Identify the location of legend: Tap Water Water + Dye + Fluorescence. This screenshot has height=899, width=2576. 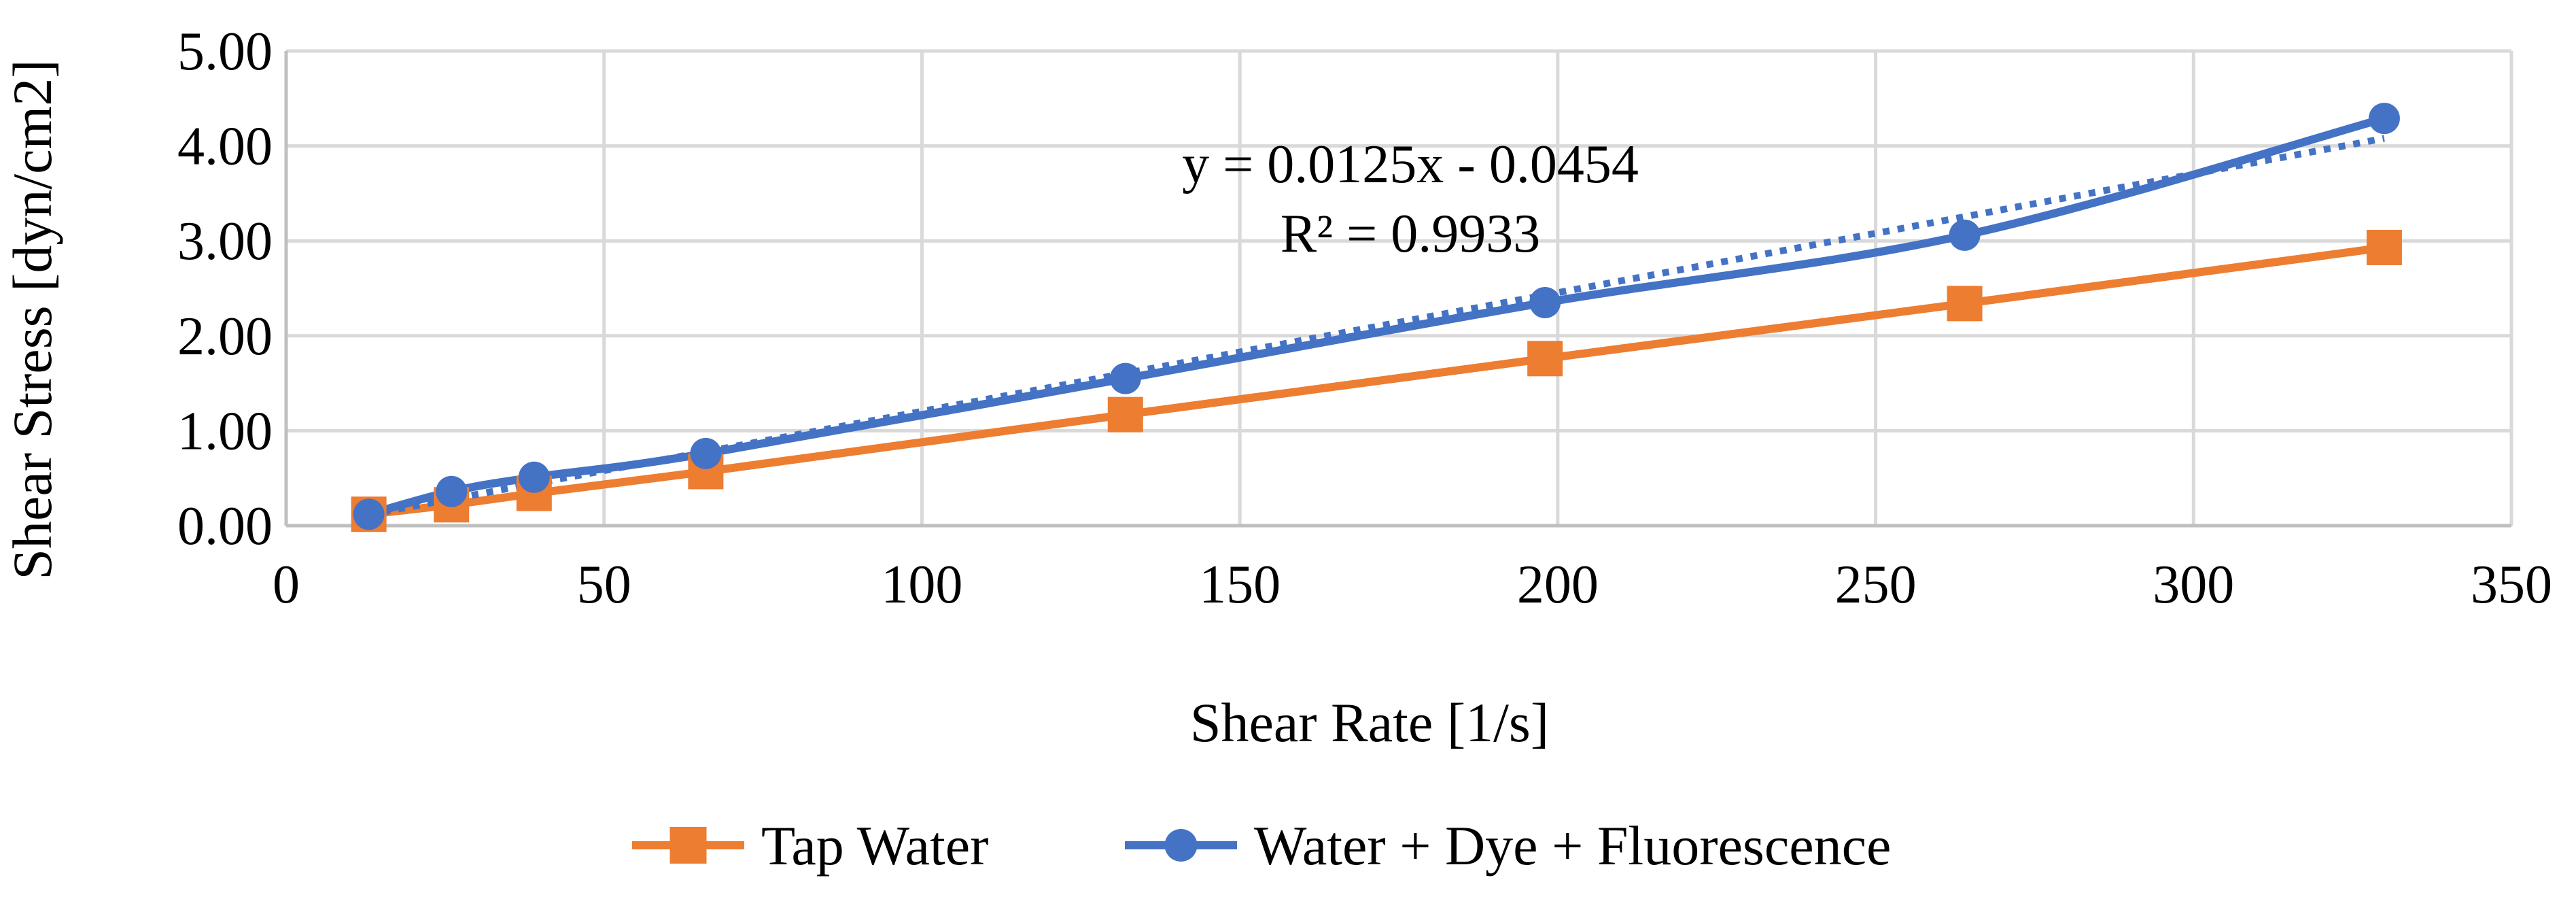
(1261, 846).